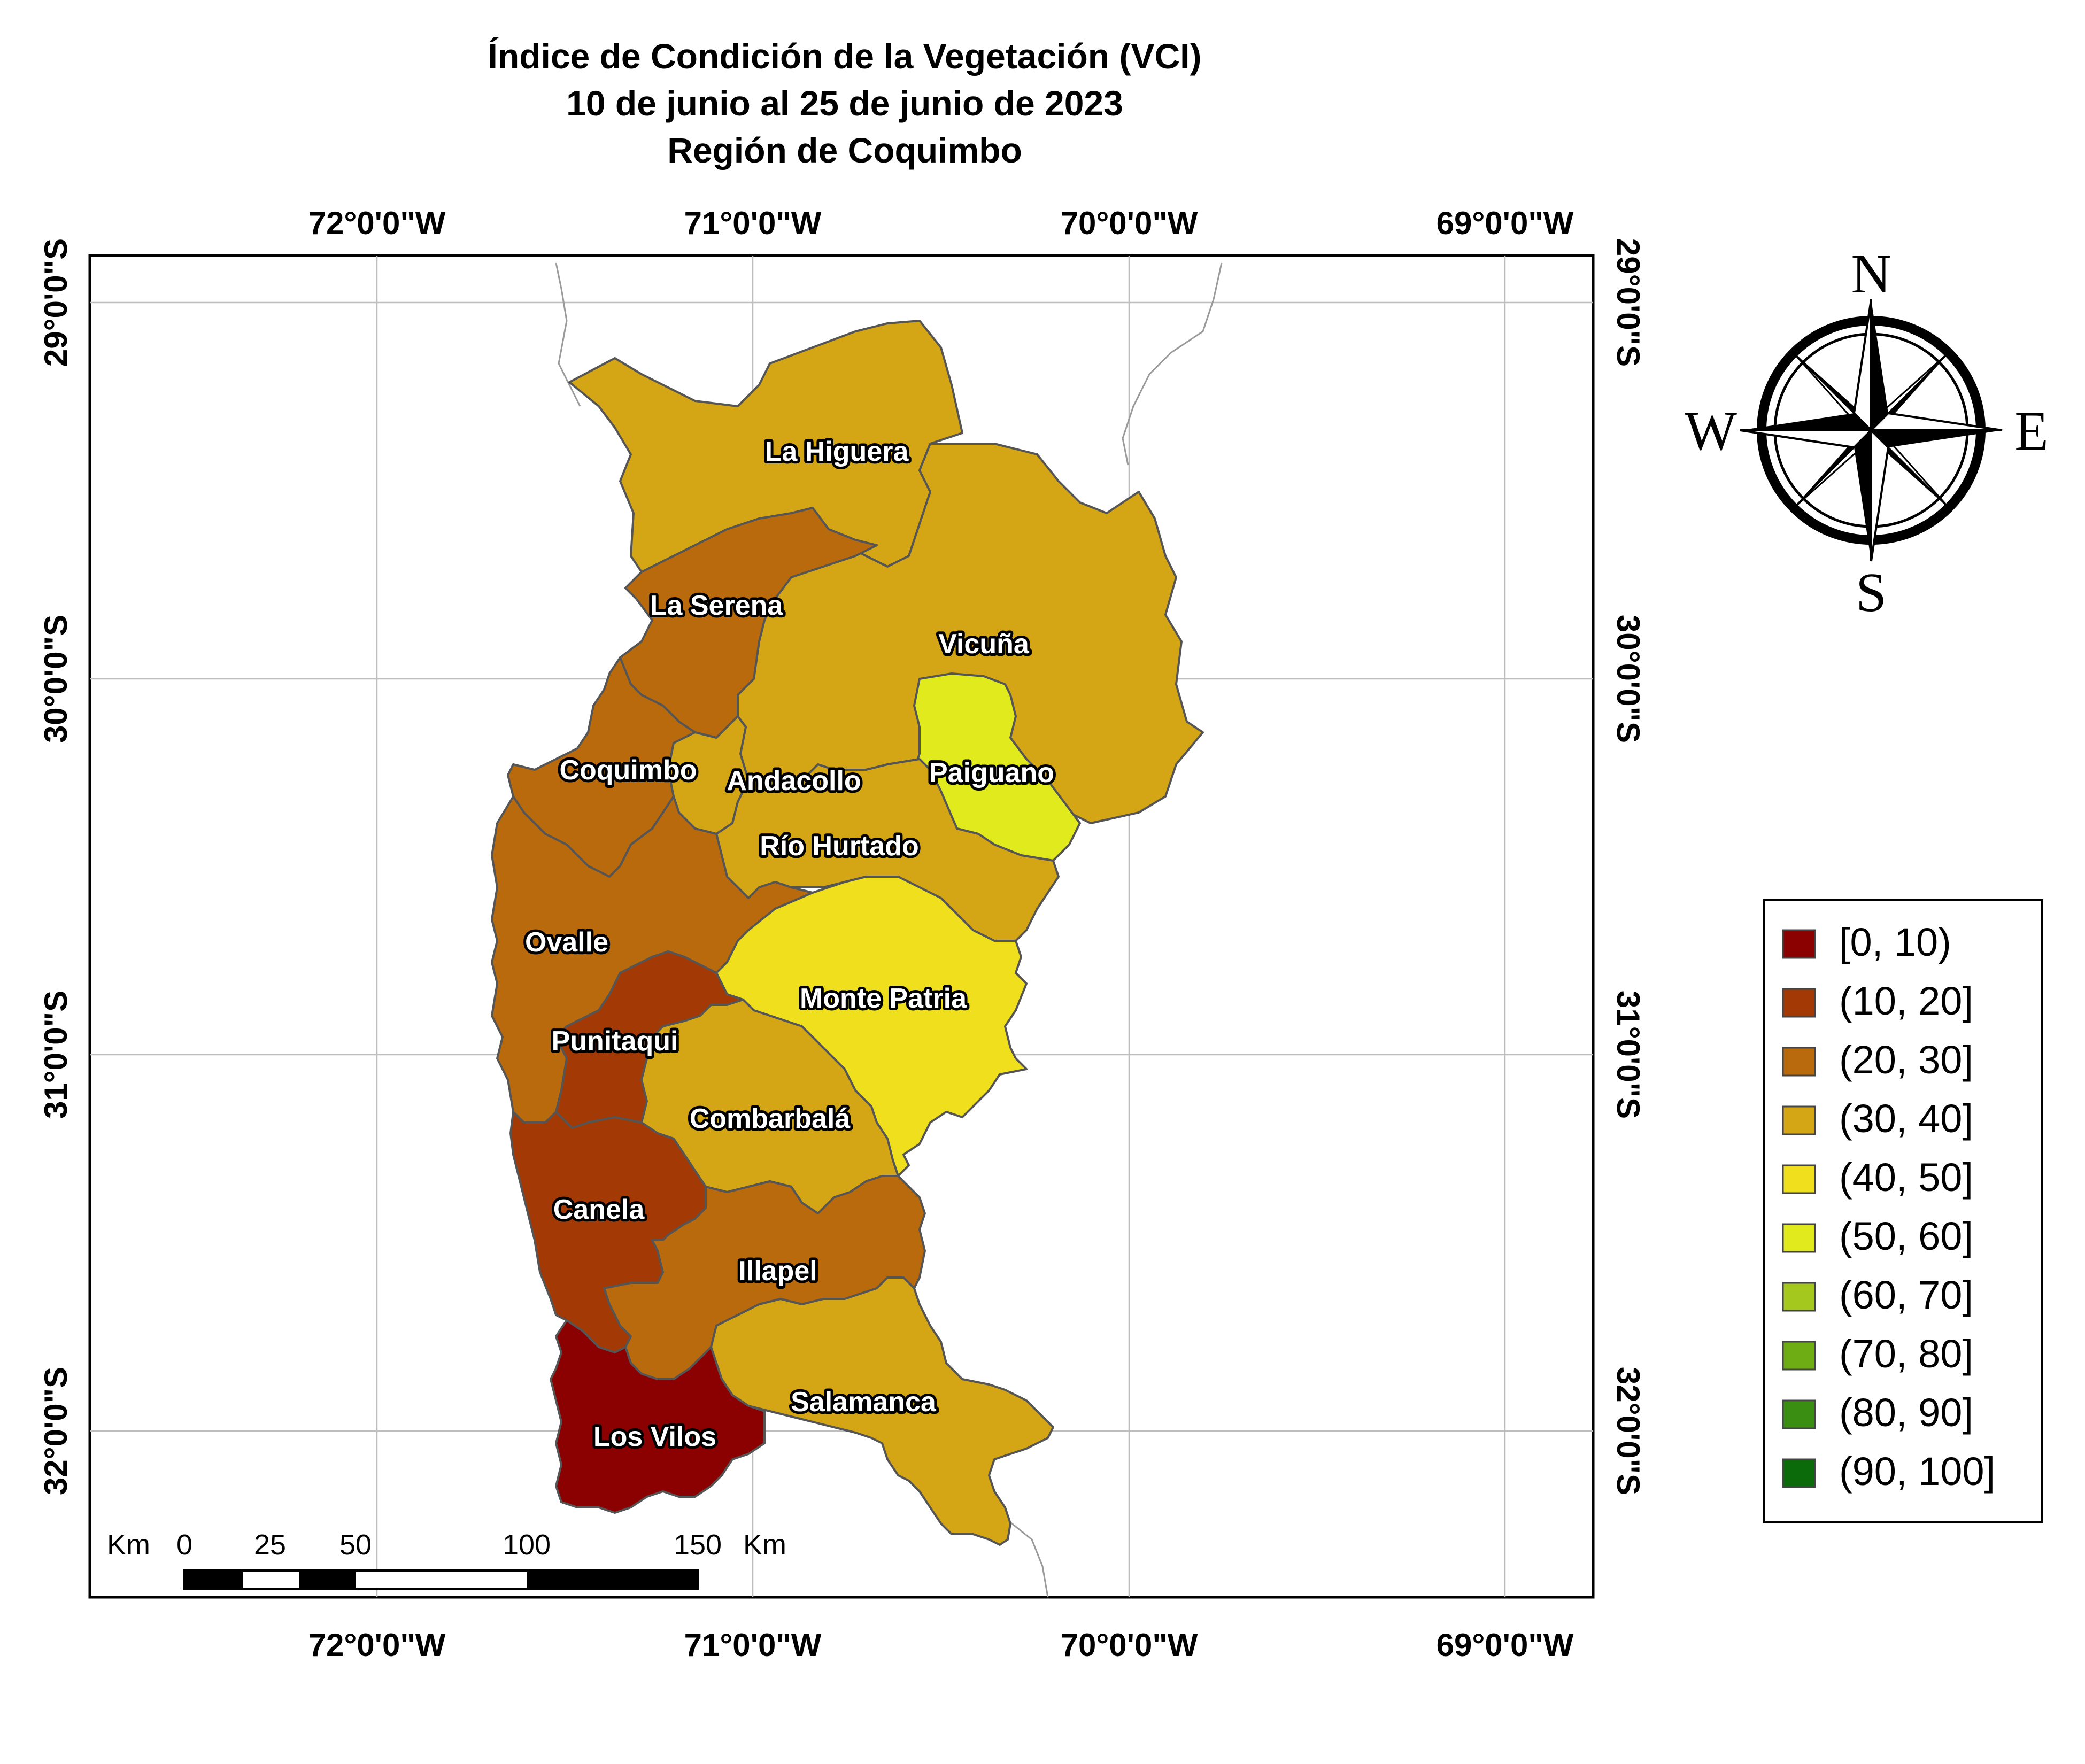  Describe the element at coordinates (1906, 1412) in the screenshot. I see `legend-label: (80, 90]` at that location.